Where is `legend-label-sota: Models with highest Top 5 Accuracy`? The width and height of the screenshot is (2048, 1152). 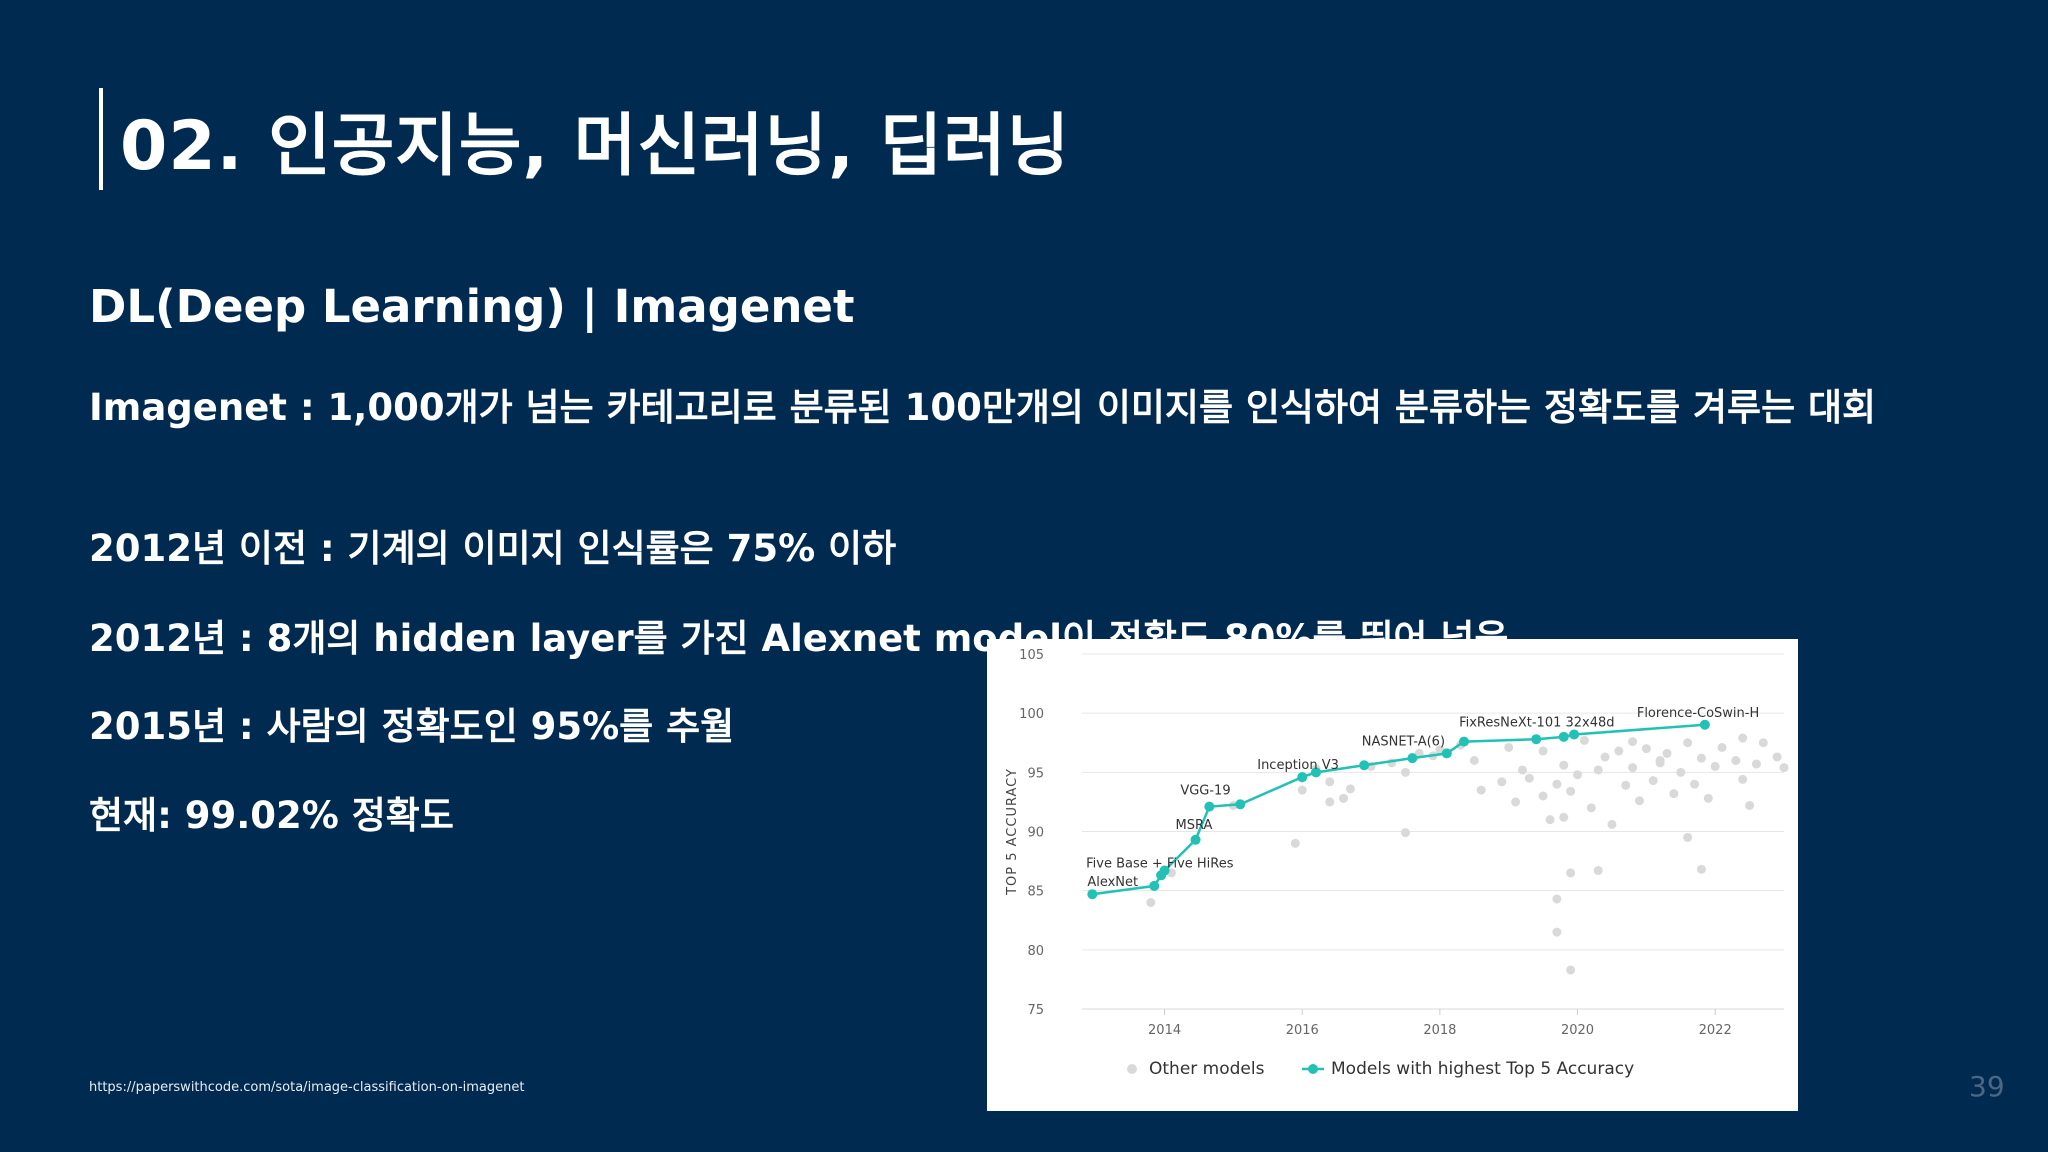 legend-label-sota: Models with highest Top 5 Accuracy is located at coordinates (1482, 1069).